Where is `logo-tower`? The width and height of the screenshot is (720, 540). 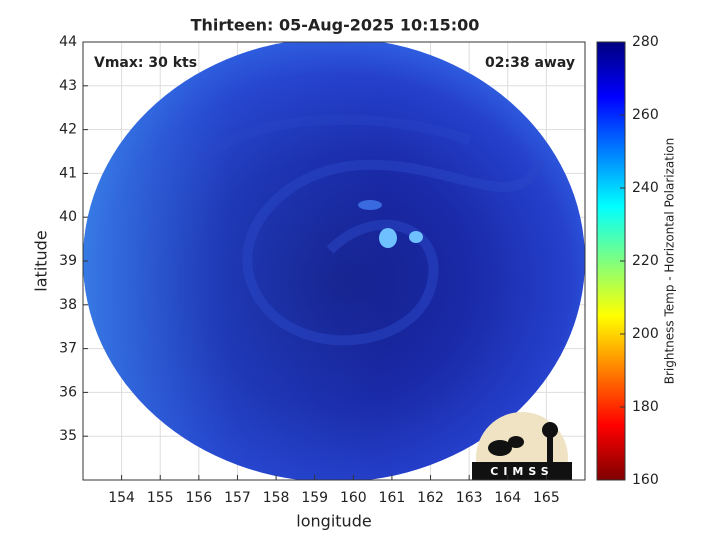 logo-tower is located at coordinates (550, 447).